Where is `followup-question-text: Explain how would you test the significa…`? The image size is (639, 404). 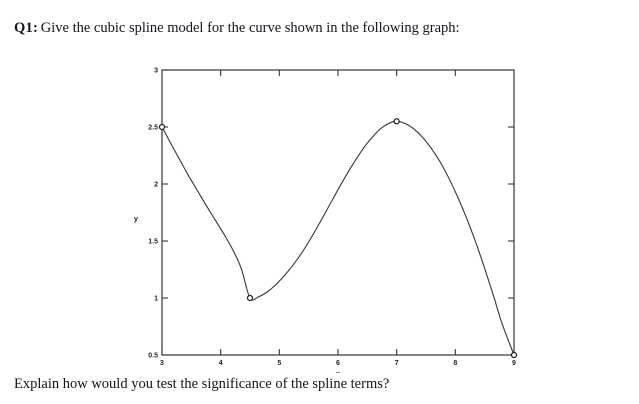
followup-question-text: Explain how would you test the significa… is located at coordinates (202, 384).